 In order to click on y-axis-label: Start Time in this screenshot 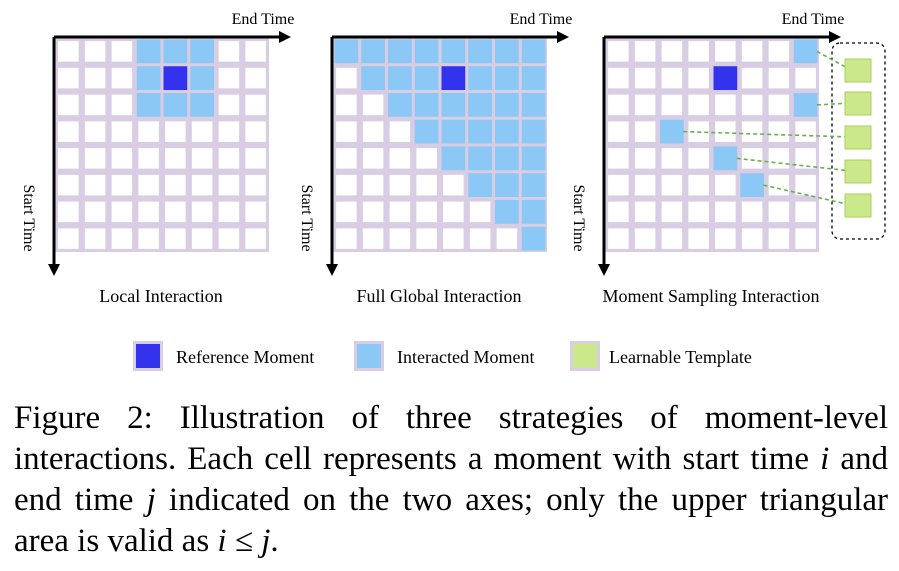, I will do `click(578, 217)`.